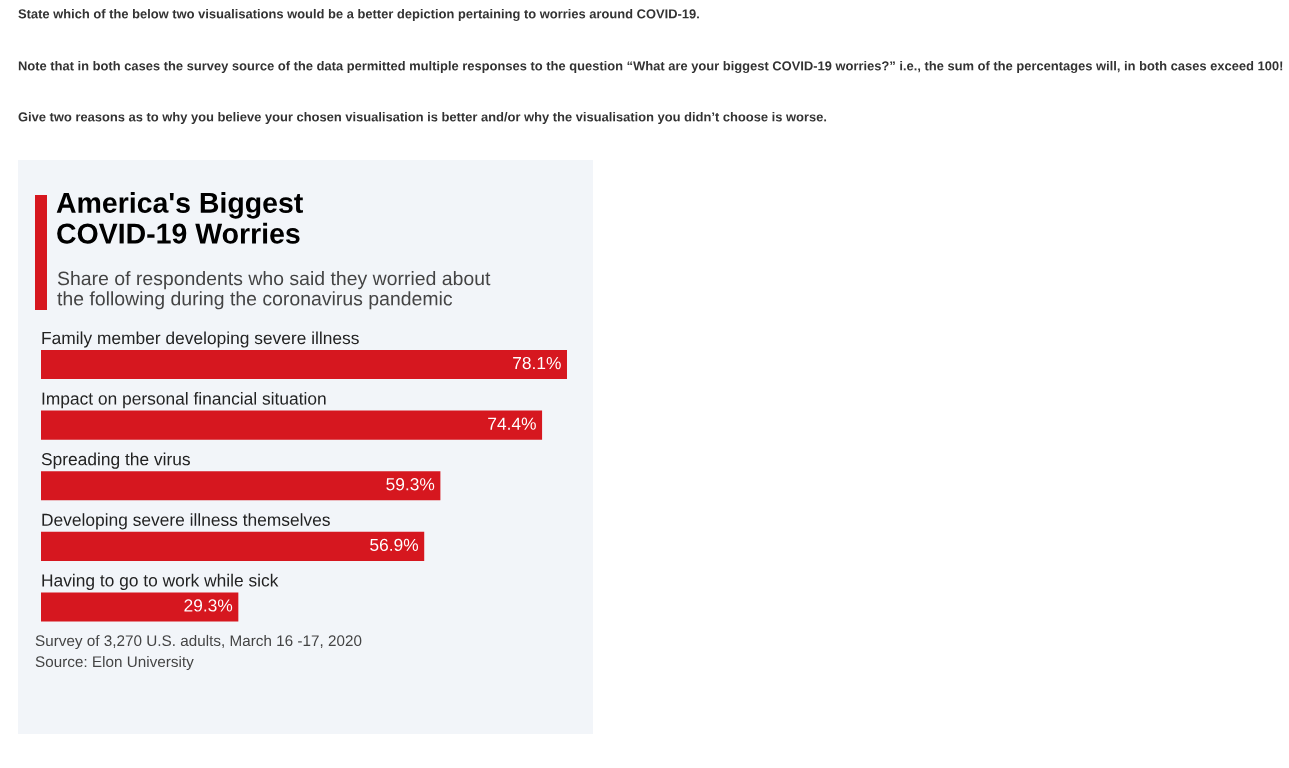  What do you see at coordinates (198, 642) in the screenshot?
I see `text: Survey of 3,270 U.S. adults, March 16 -17, 2020` at bounding box center [198, 642].